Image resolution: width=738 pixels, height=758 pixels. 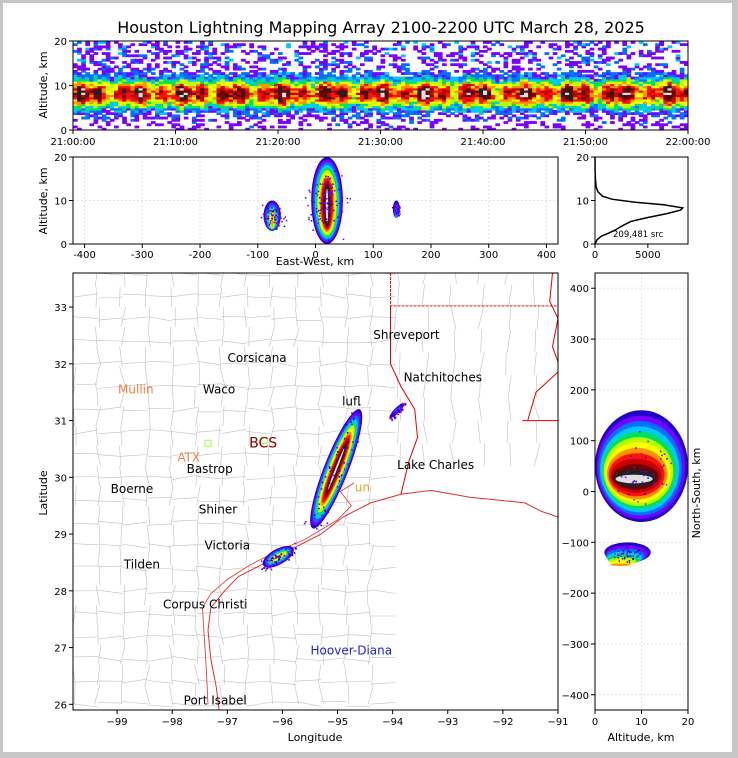 What do you see at coordinates (132, 489) in the screenshot?
I see `city-label: Boerne` at bounding box center [132, 489].